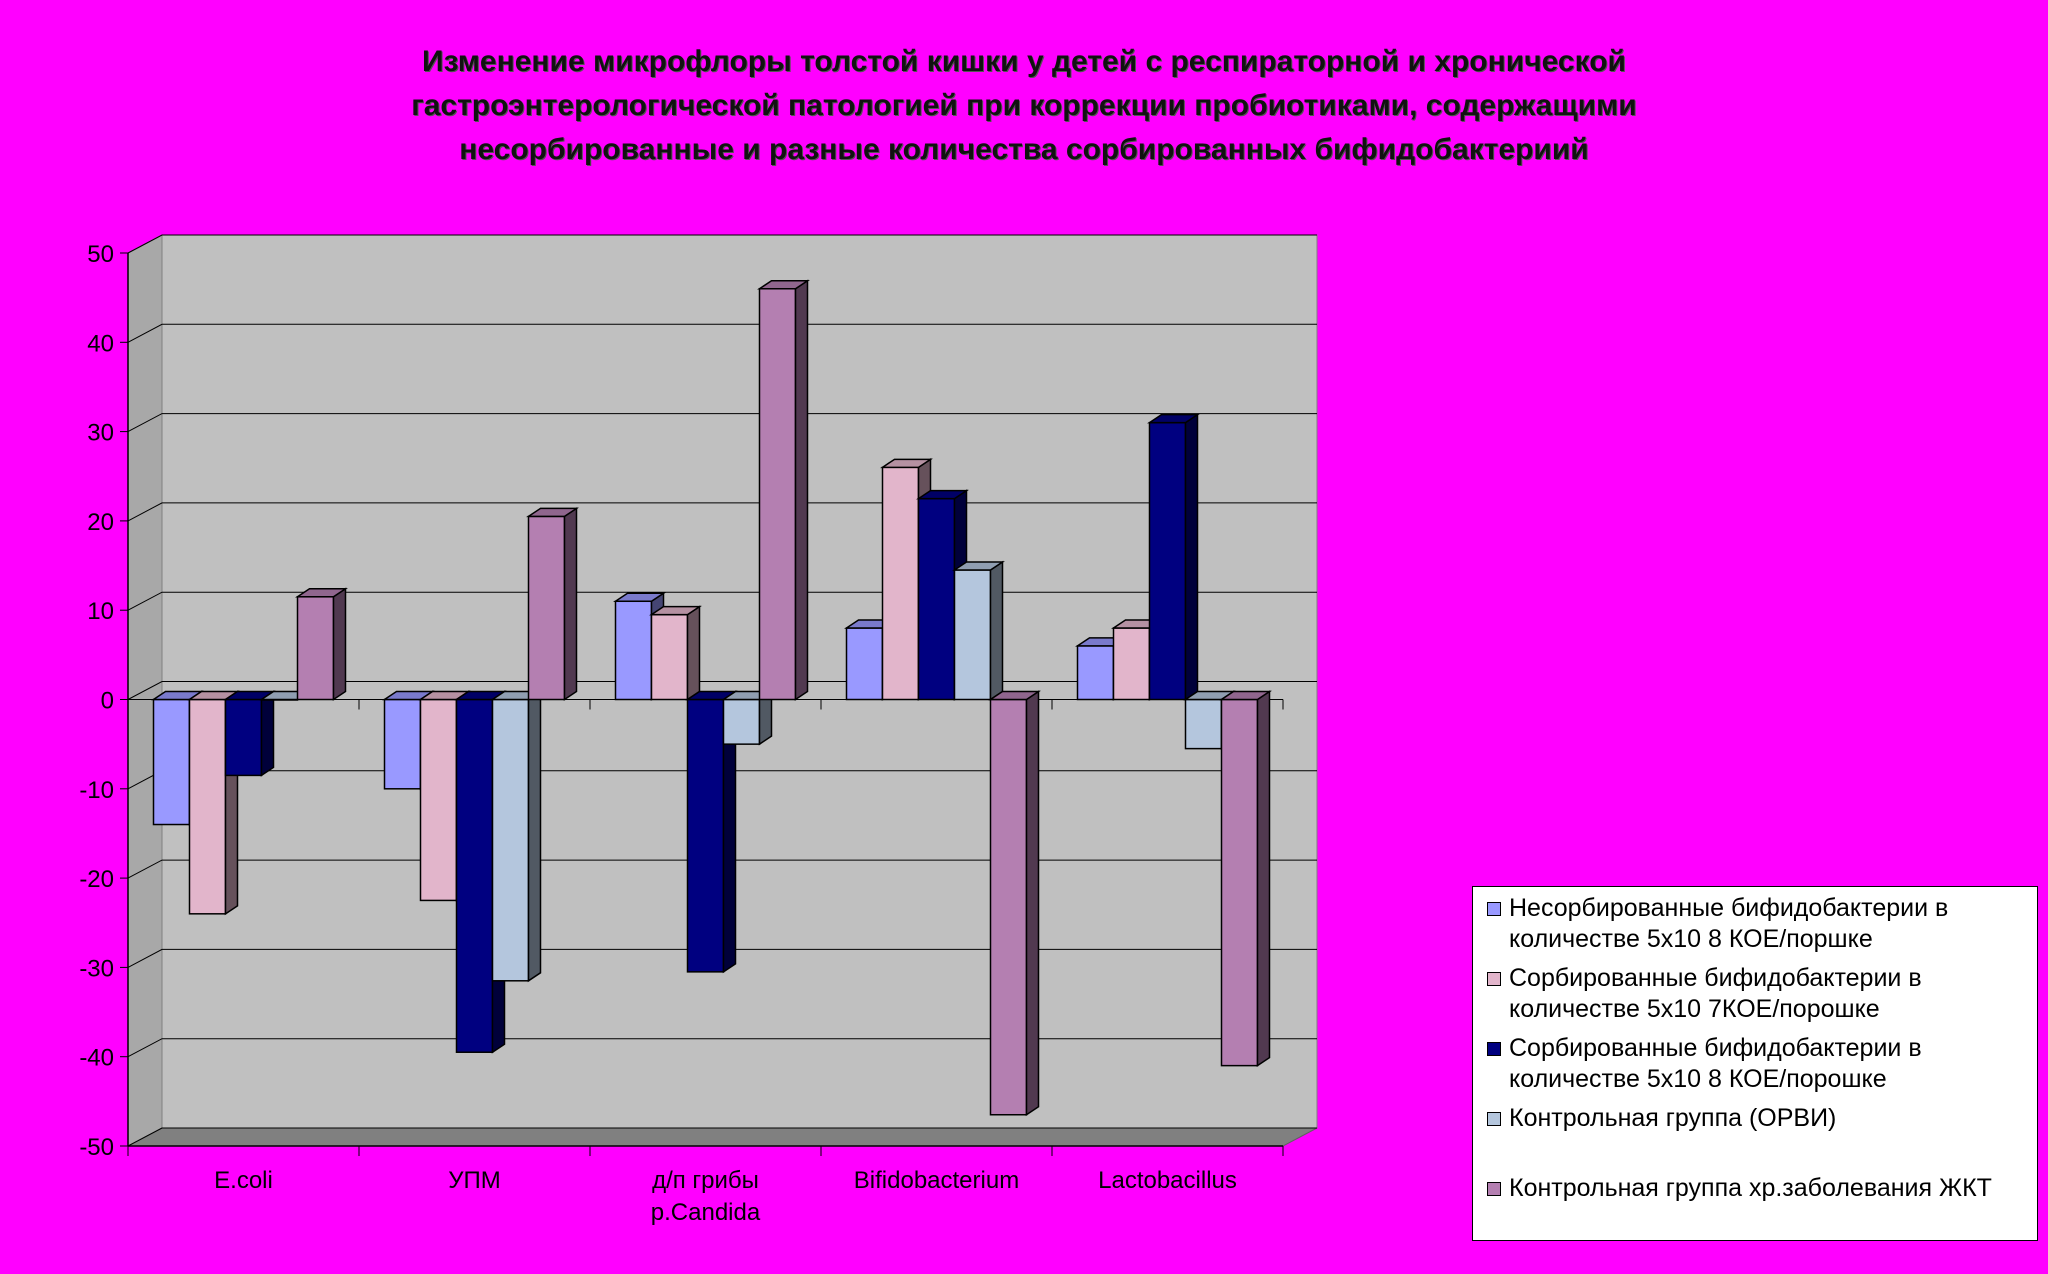 Image resolution: width=2048 pixels, height=1274 pixels. What do you see at coordinates (100, 522) in the screenshot?
I see `y-tick-label: 20` at bounding box center [100, 522].